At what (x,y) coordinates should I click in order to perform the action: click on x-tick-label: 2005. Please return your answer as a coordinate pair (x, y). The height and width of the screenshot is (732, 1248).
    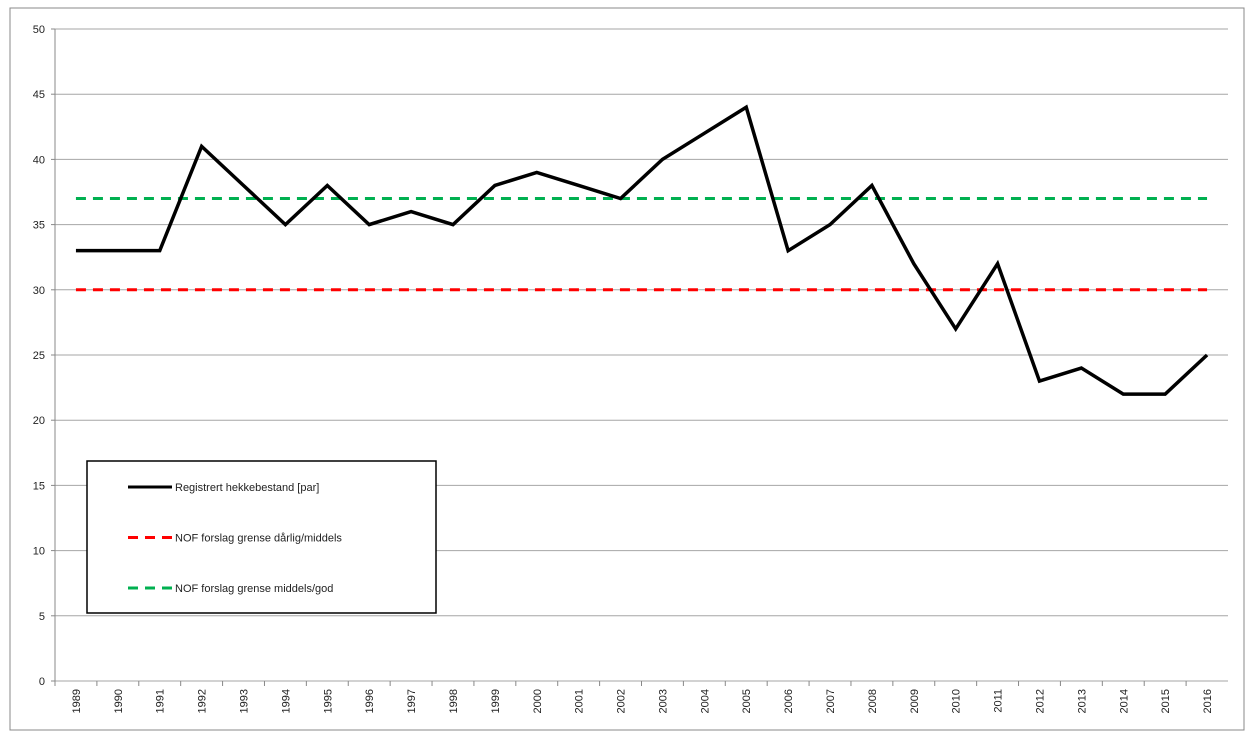
    Looking at the image, I should click on (747, 701).